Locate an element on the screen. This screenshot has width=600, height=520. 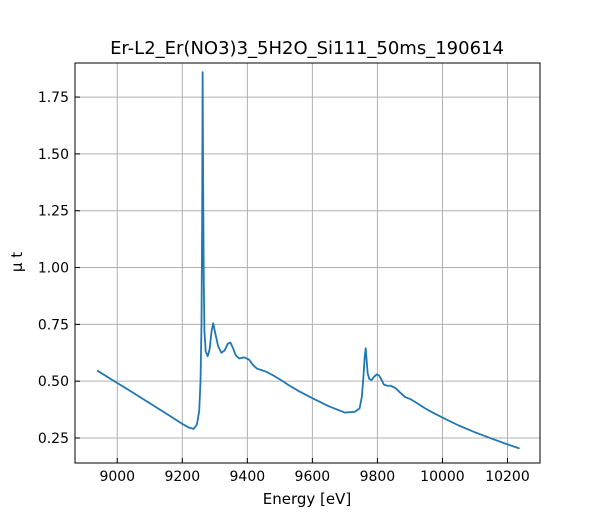
x-tick-label: 9400 is located at coordinates (248, 477).